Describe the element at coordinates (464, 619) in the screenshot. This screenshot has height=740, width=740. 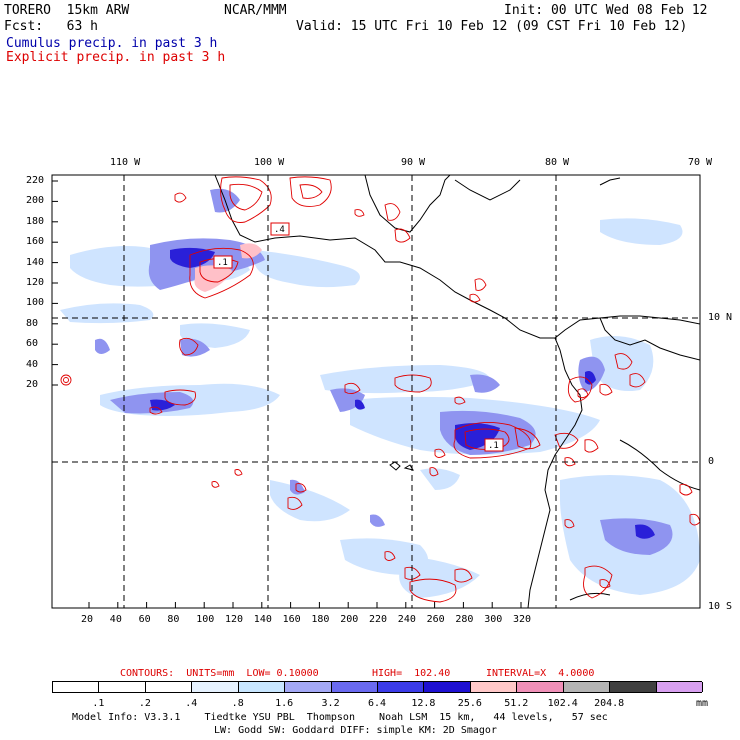
I see `x-label: 280` at that location.